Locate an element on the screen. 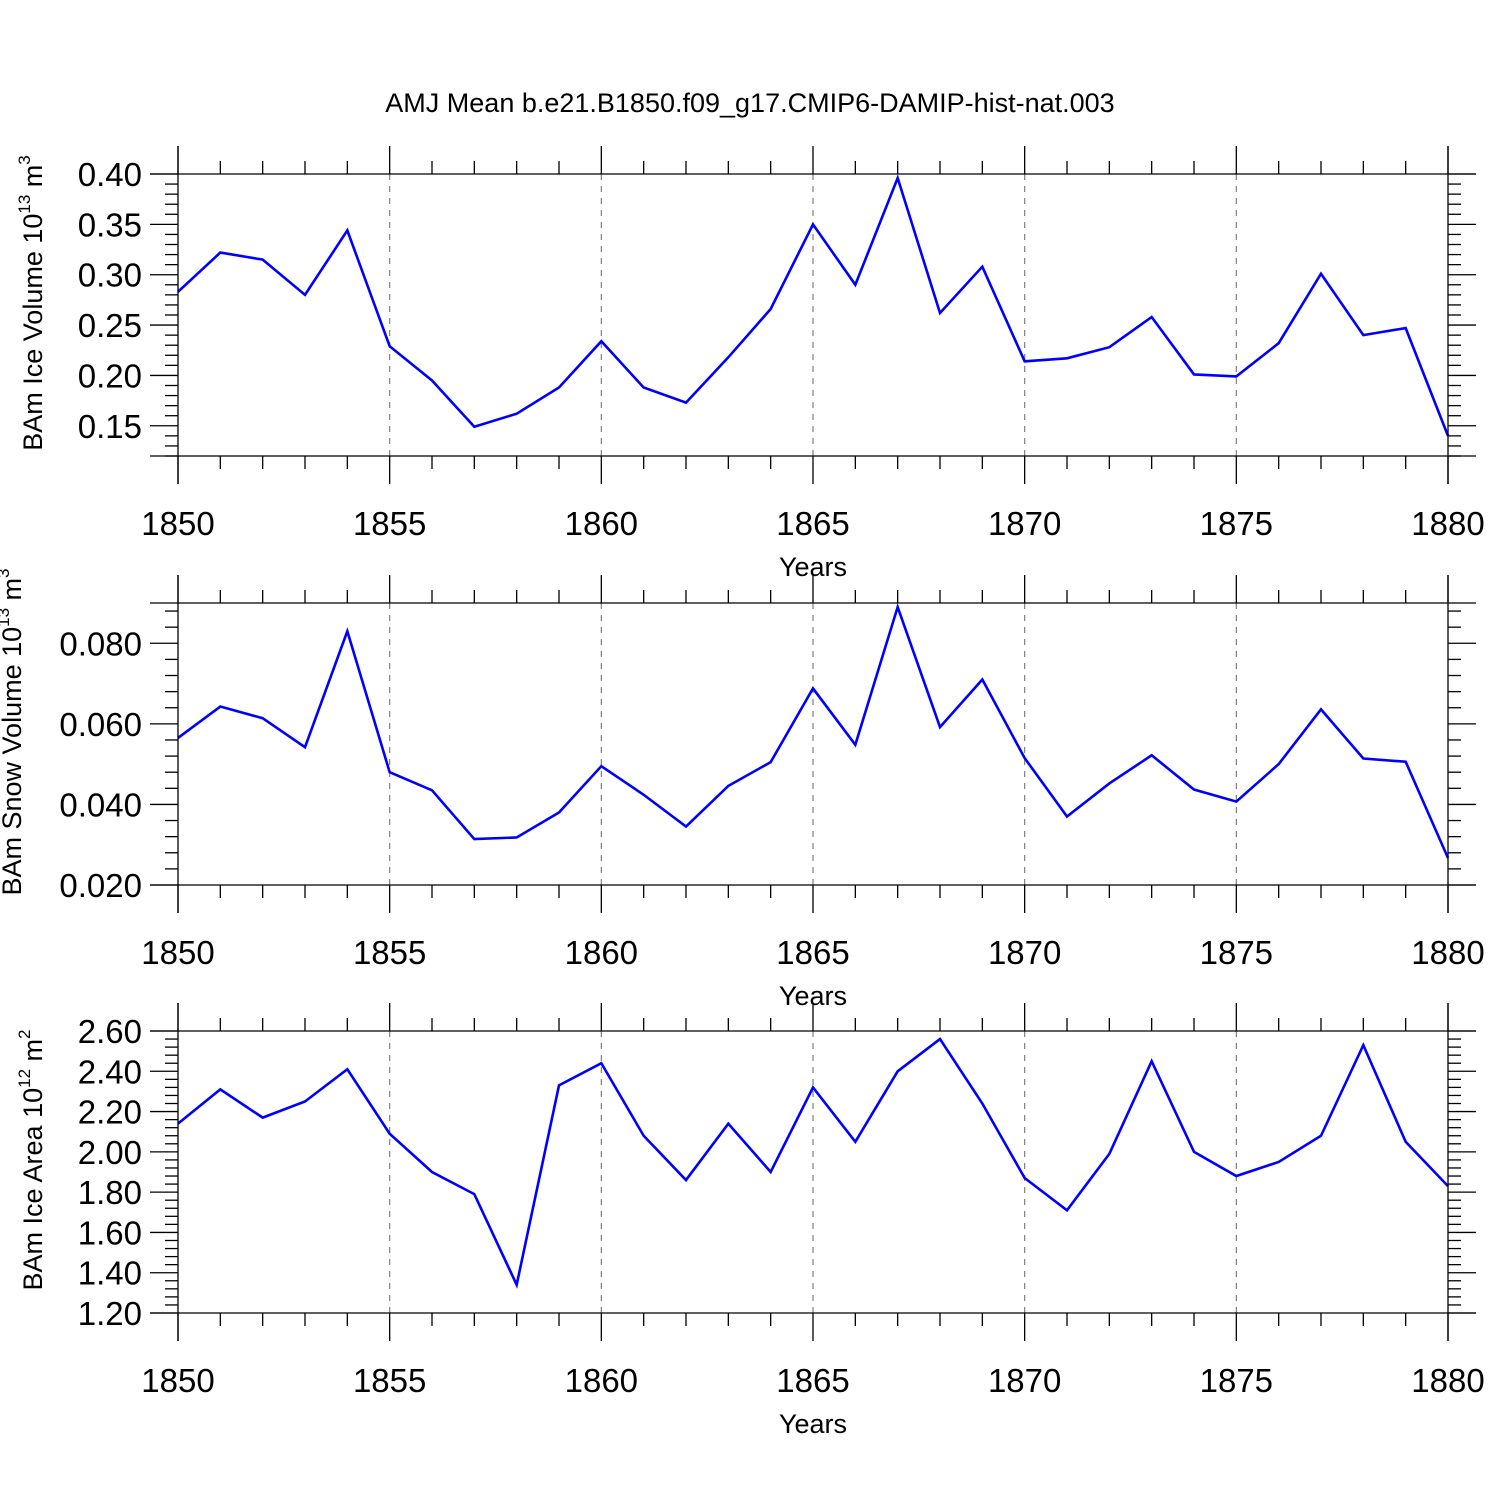 The height and width of the screenshot is (1500, 1500). y-axis-label: BAm Ice Area 1012 m2 is located at coordinates (31, 1160).